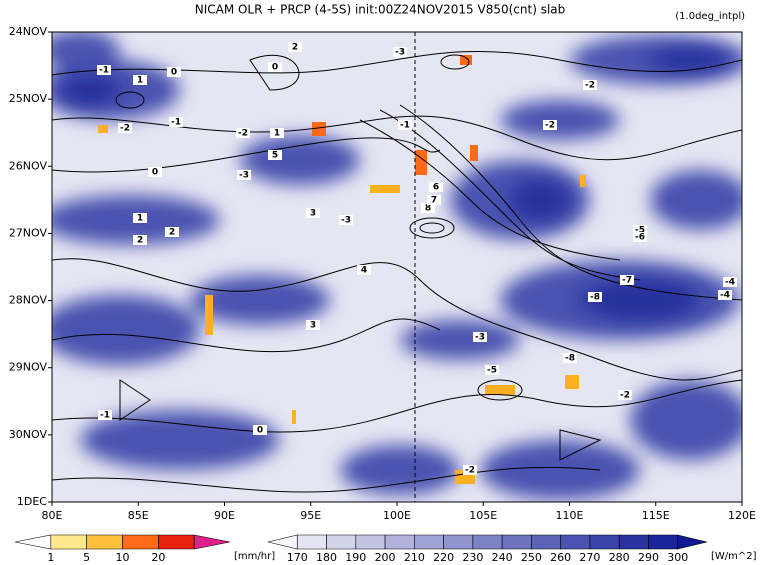 The height and width of the screenshot is (565, 760). What do you see at coordinates (28, 165) in the screenshot?
I see `y-tick-label: 26NOV` at bounding box center [28, 165].